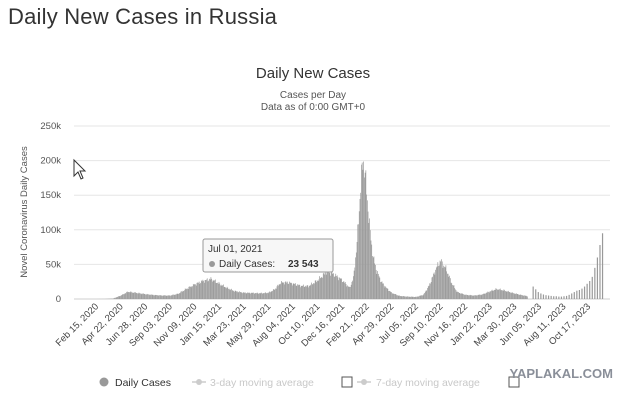  Describe the element at coordinates (514, 382) in the screenshot. I see `legend-checkbox-7-day` at that location.